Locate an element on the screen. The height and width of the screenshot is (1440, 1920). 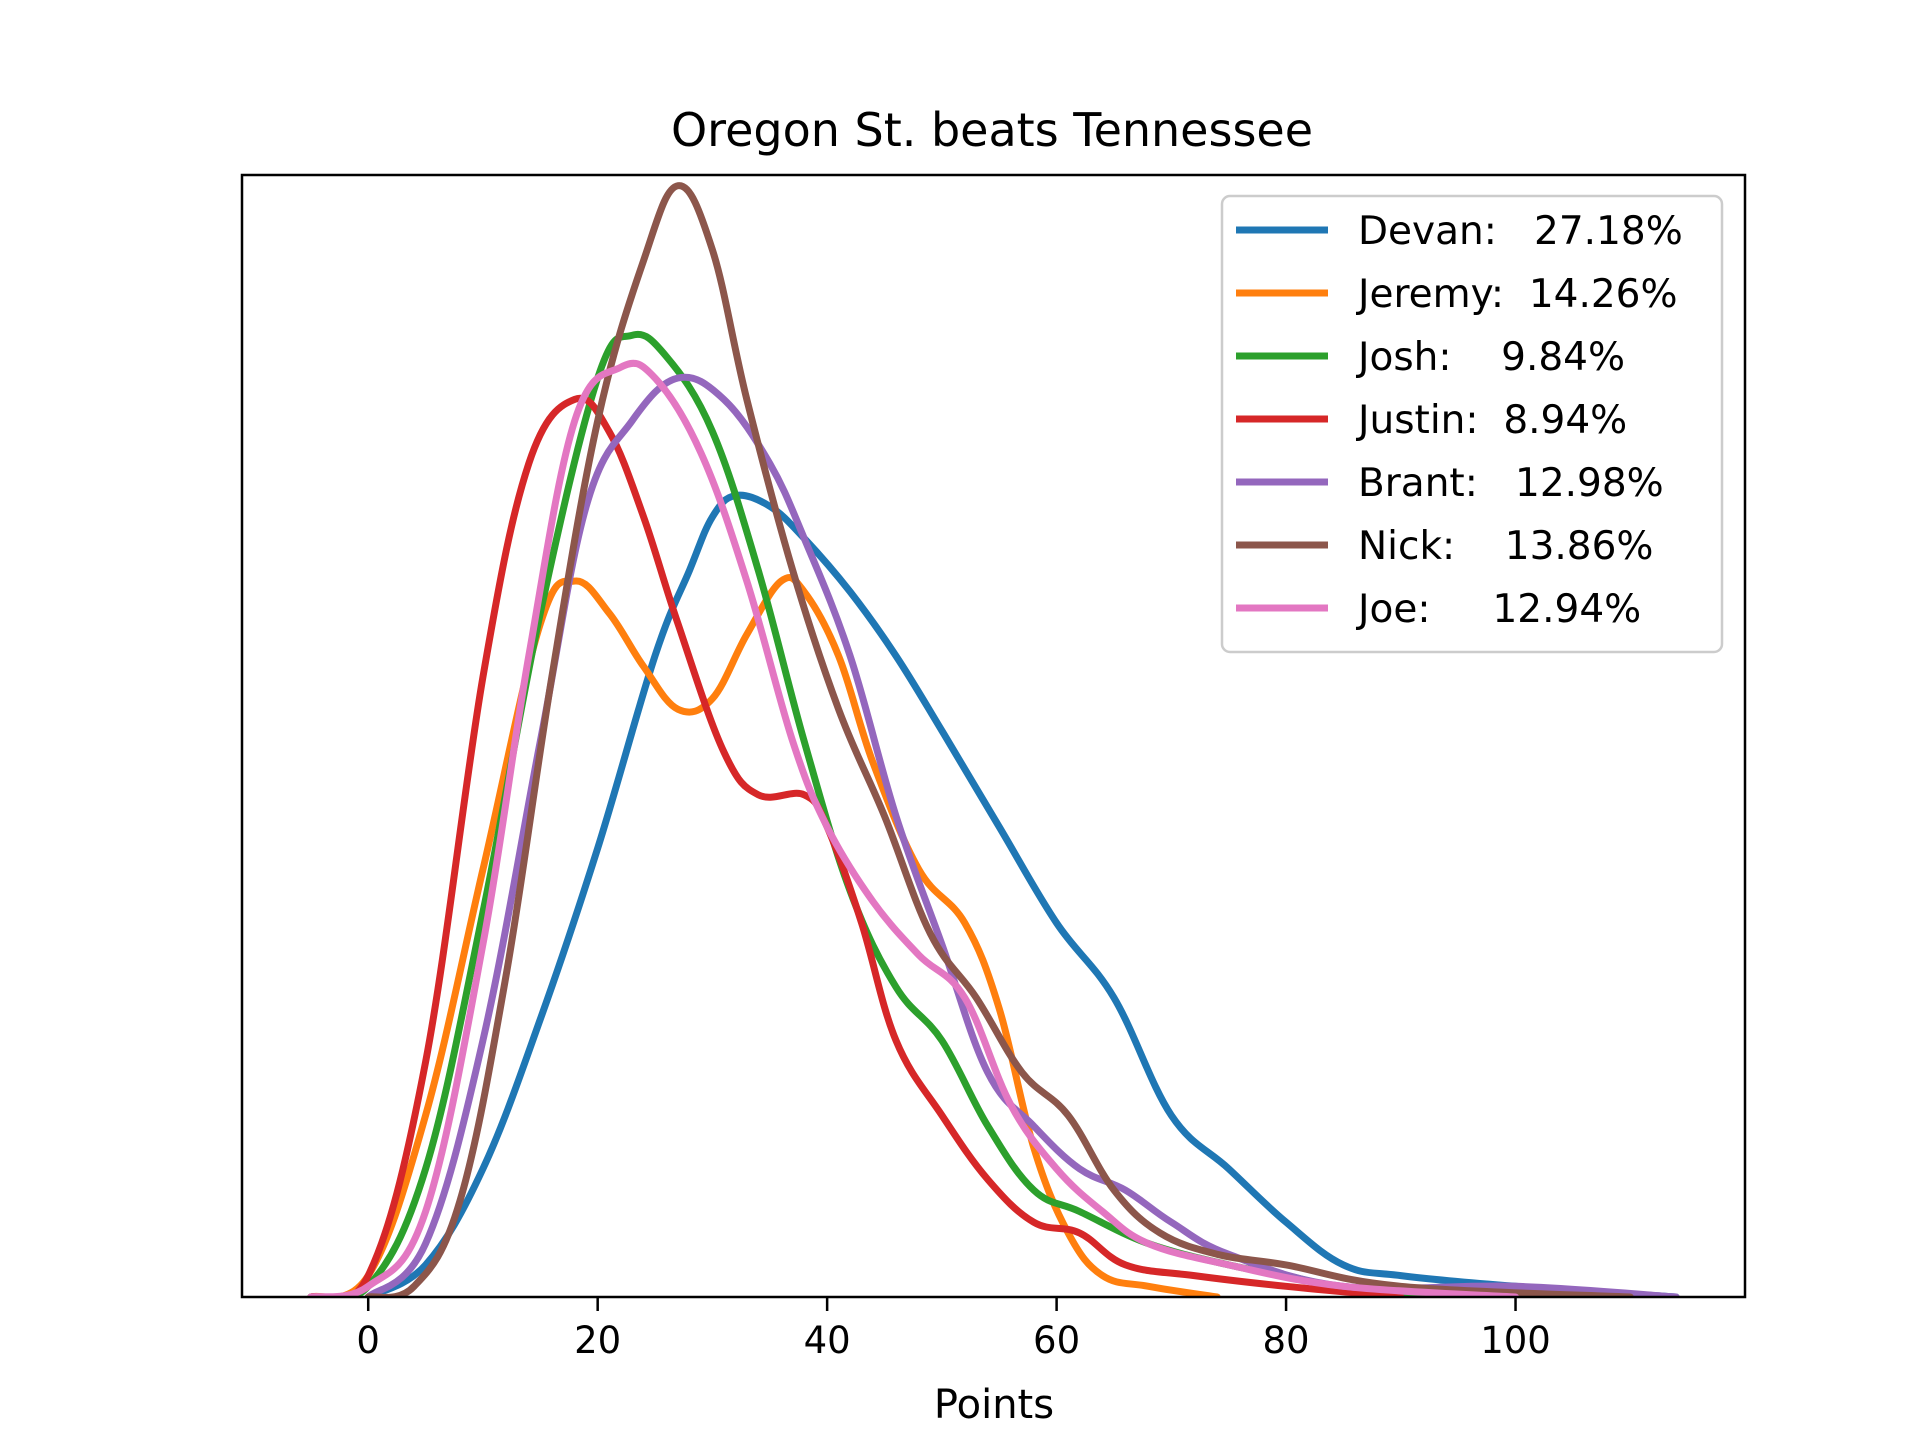
x-tick-label: 20 is located at coordinates (597, 1340).